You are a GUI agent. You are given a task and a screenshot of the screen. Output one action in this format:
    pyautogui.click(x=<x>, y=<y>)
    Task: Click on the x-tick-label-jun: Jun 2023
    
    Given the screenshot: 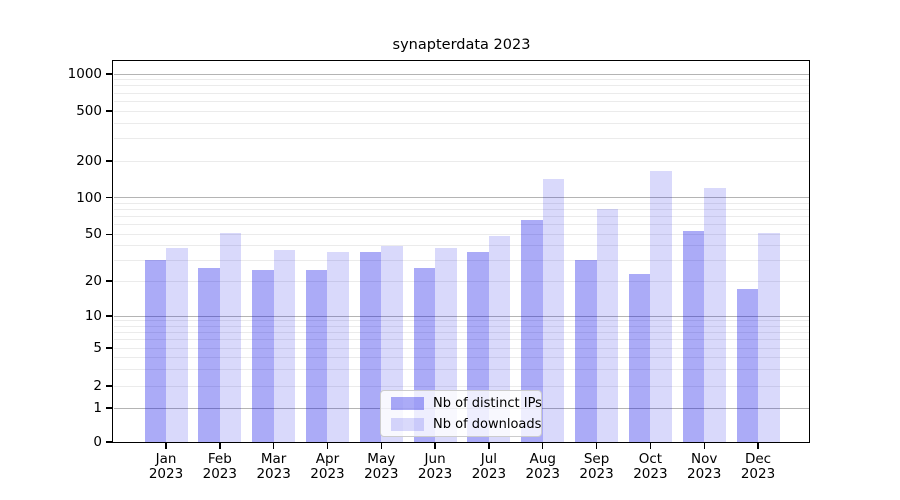 What is the action you would take?
    pyautogui.click(x=435, y=467)
    